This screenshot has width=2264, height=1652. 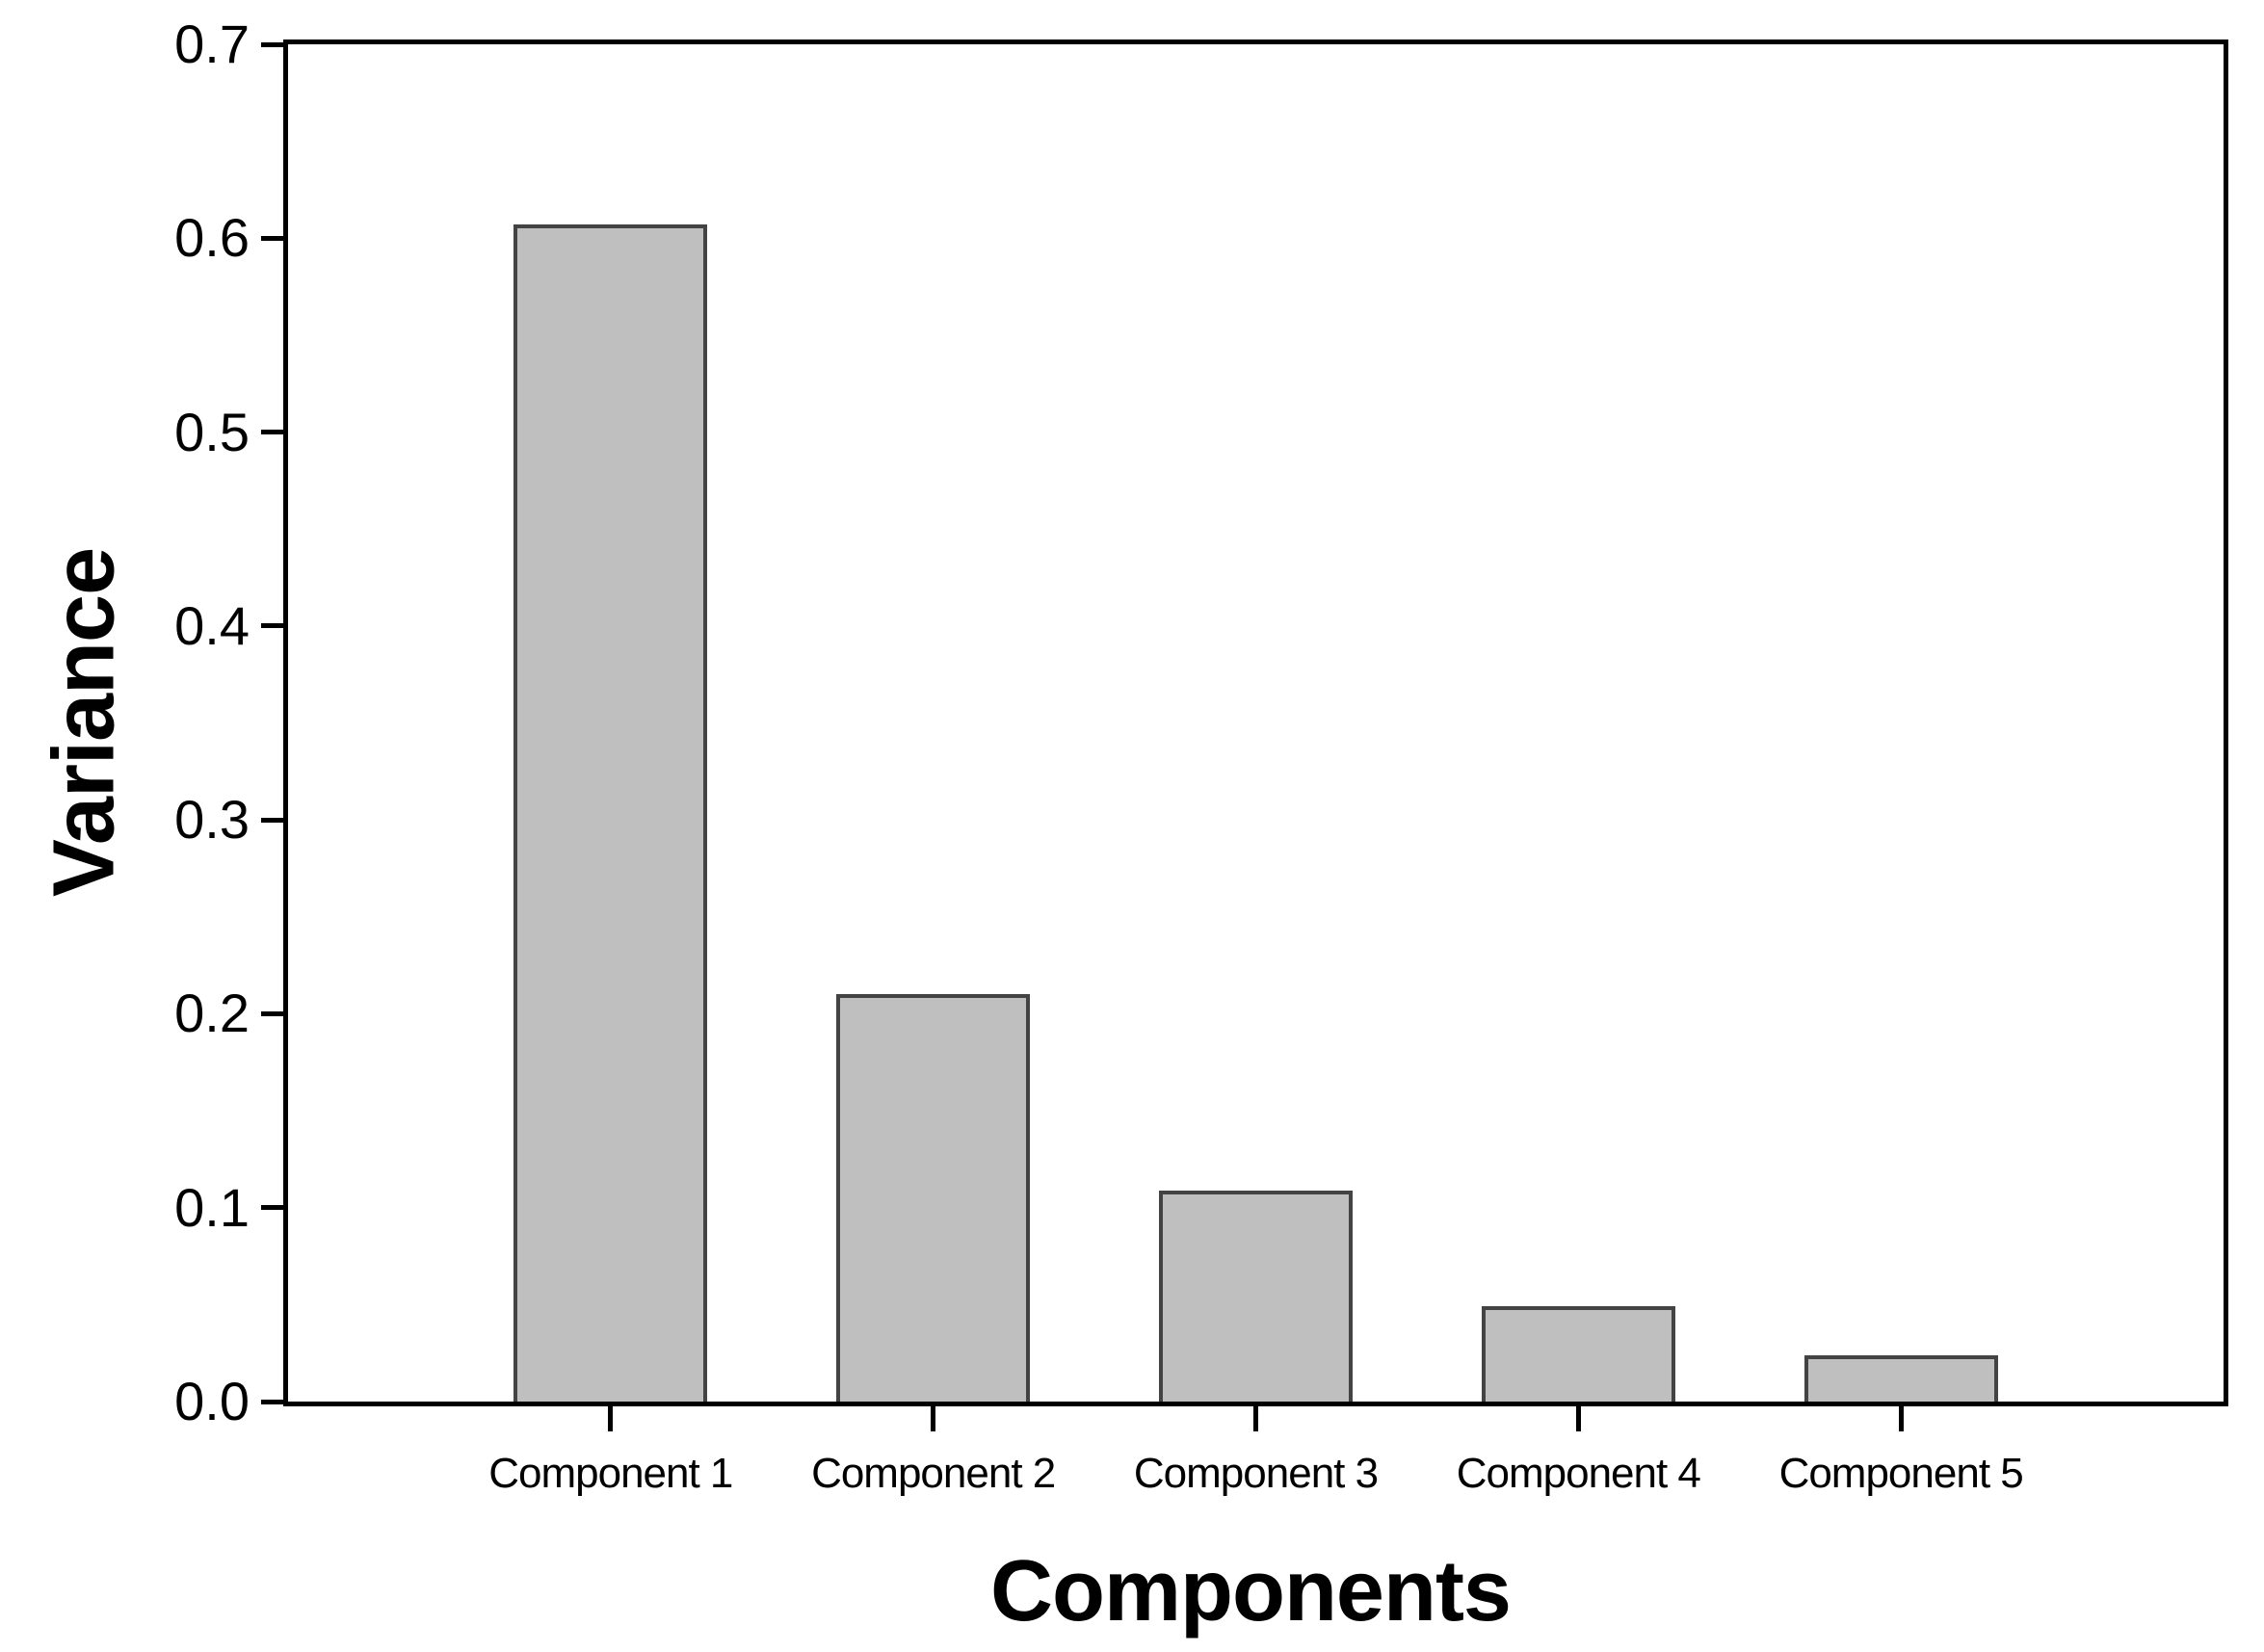 I want to click on y-tick-label: 0.1, so click(x=212, y=1207).